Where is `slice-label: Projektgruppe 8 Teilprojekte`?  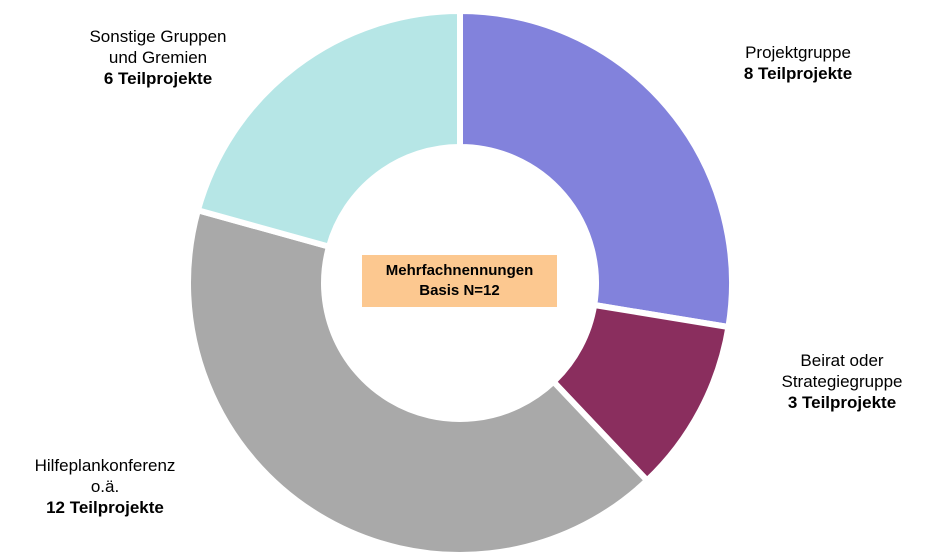
slice-label: Projektgruppe 8 Teilprojekte is located at coordinates (798, 63).